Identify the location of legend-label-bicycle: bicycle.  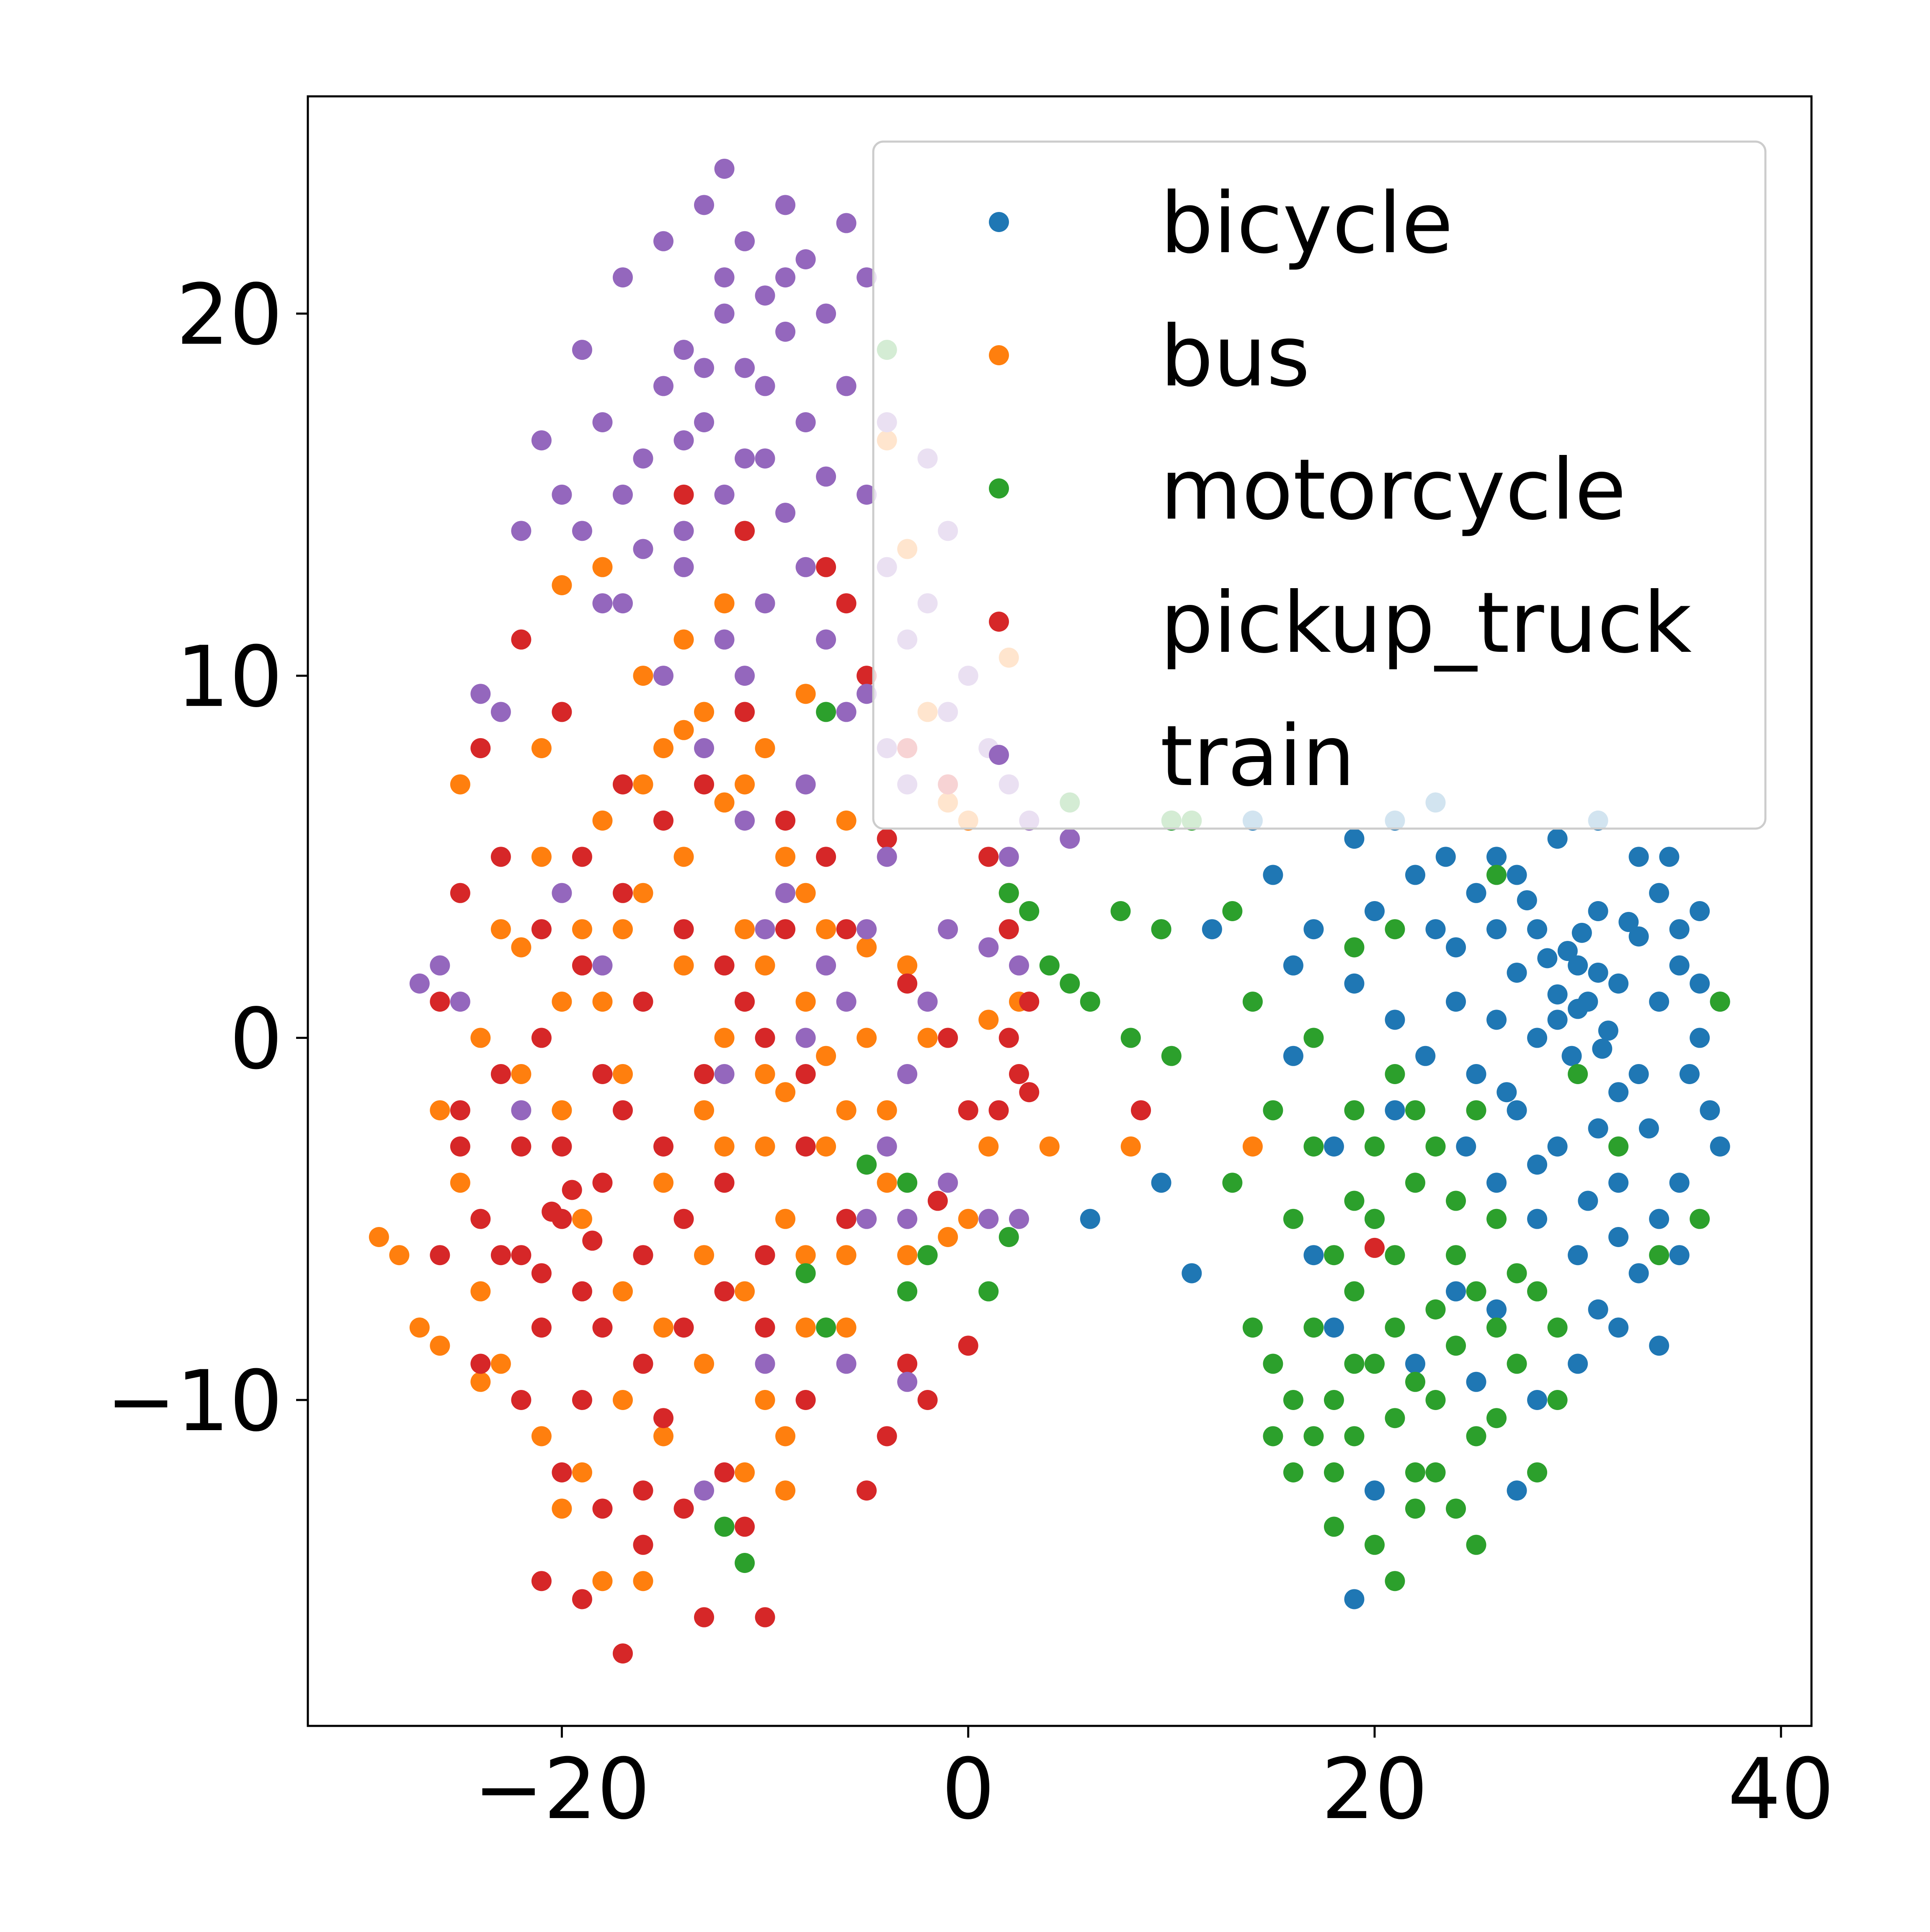
(1306, 223).